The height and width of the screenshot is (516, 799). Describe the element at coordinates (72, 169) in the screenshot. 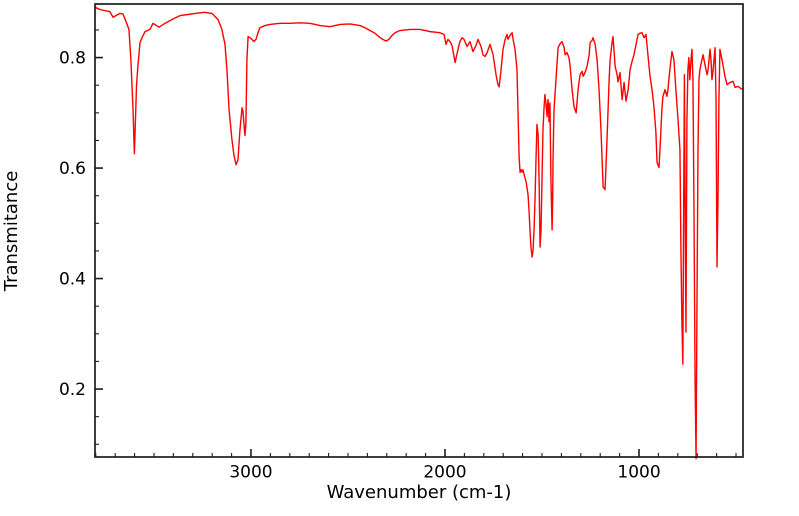

I see `y-tick-label: 0.6` at that location.